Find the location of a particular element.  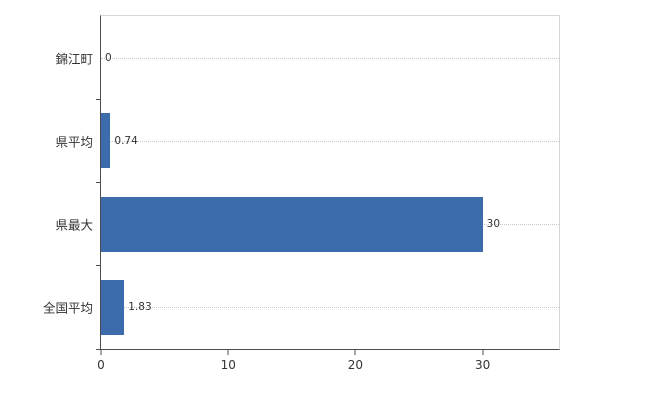

x-axis-tick-label: 0 is located at coordinates (101, 365).